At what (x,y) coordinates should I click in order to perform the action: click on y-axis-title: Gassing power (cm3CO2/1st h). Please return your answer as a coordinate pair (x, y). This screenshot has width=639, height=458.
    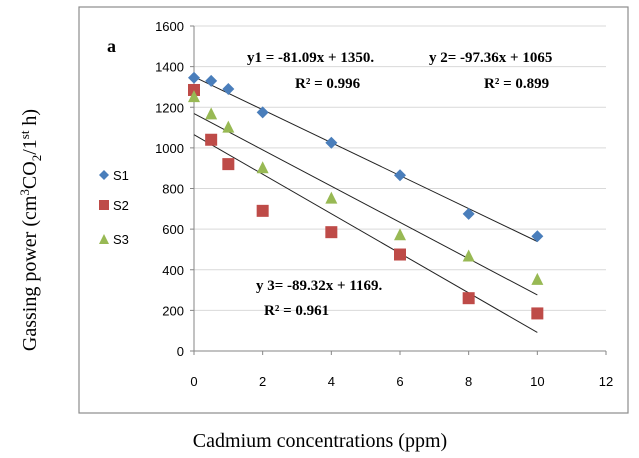
    Looking at the image, I should click on (30, 230).